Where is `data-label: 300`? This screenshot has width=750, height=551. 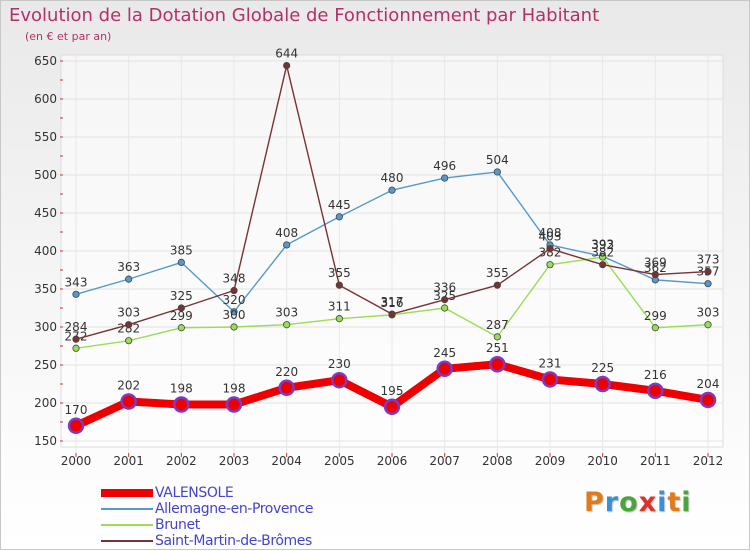
data-label: 300 is located at coordinates (234, 315).